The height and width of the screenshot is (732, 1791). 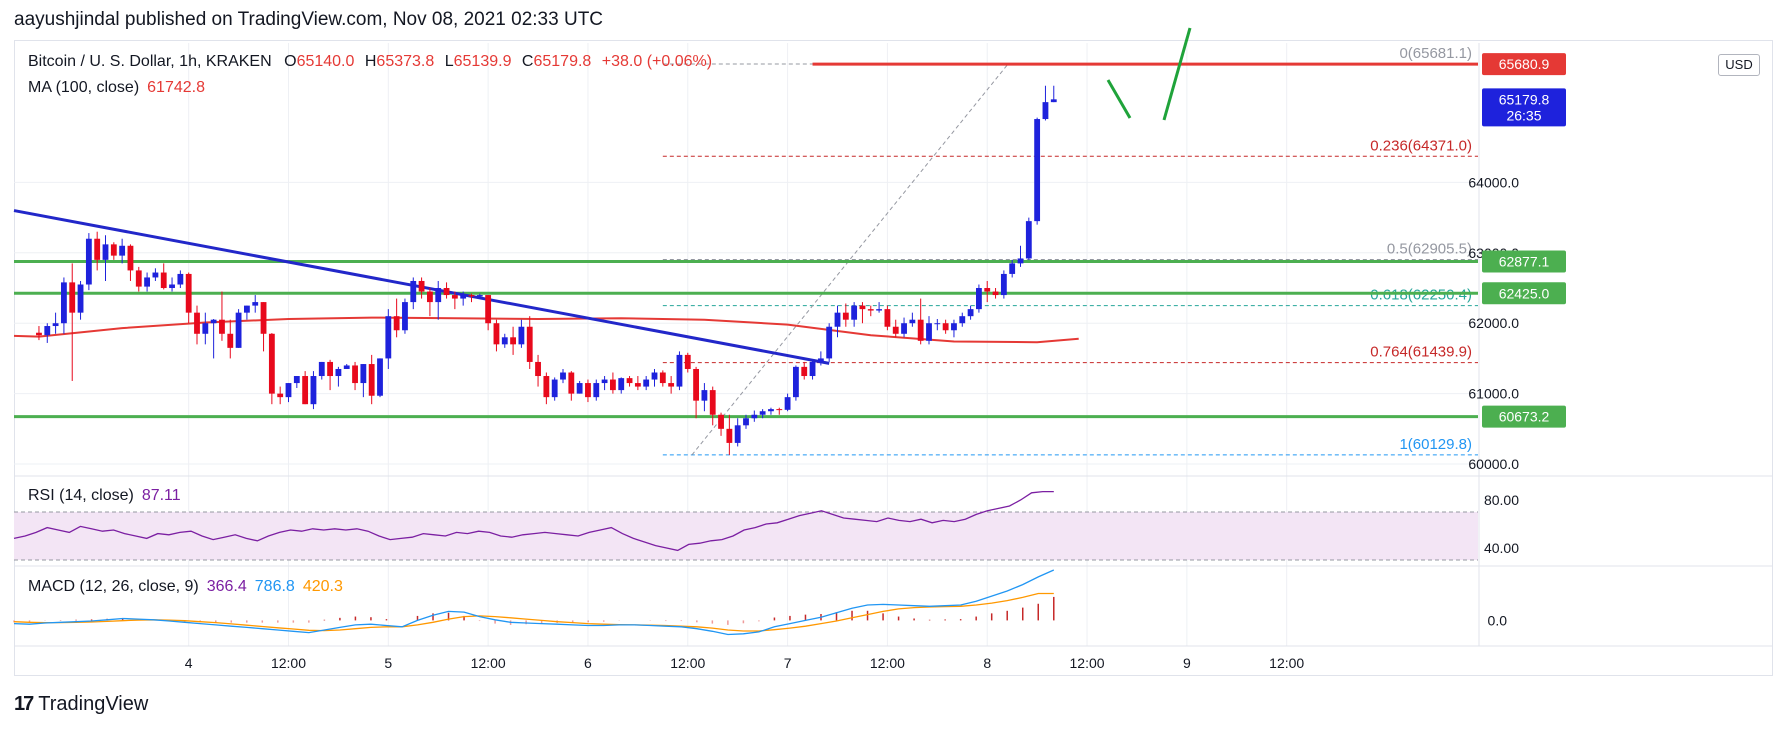 I want to click on fib-level-label: 0.5(62905.5), so click(x=1429, y=248).